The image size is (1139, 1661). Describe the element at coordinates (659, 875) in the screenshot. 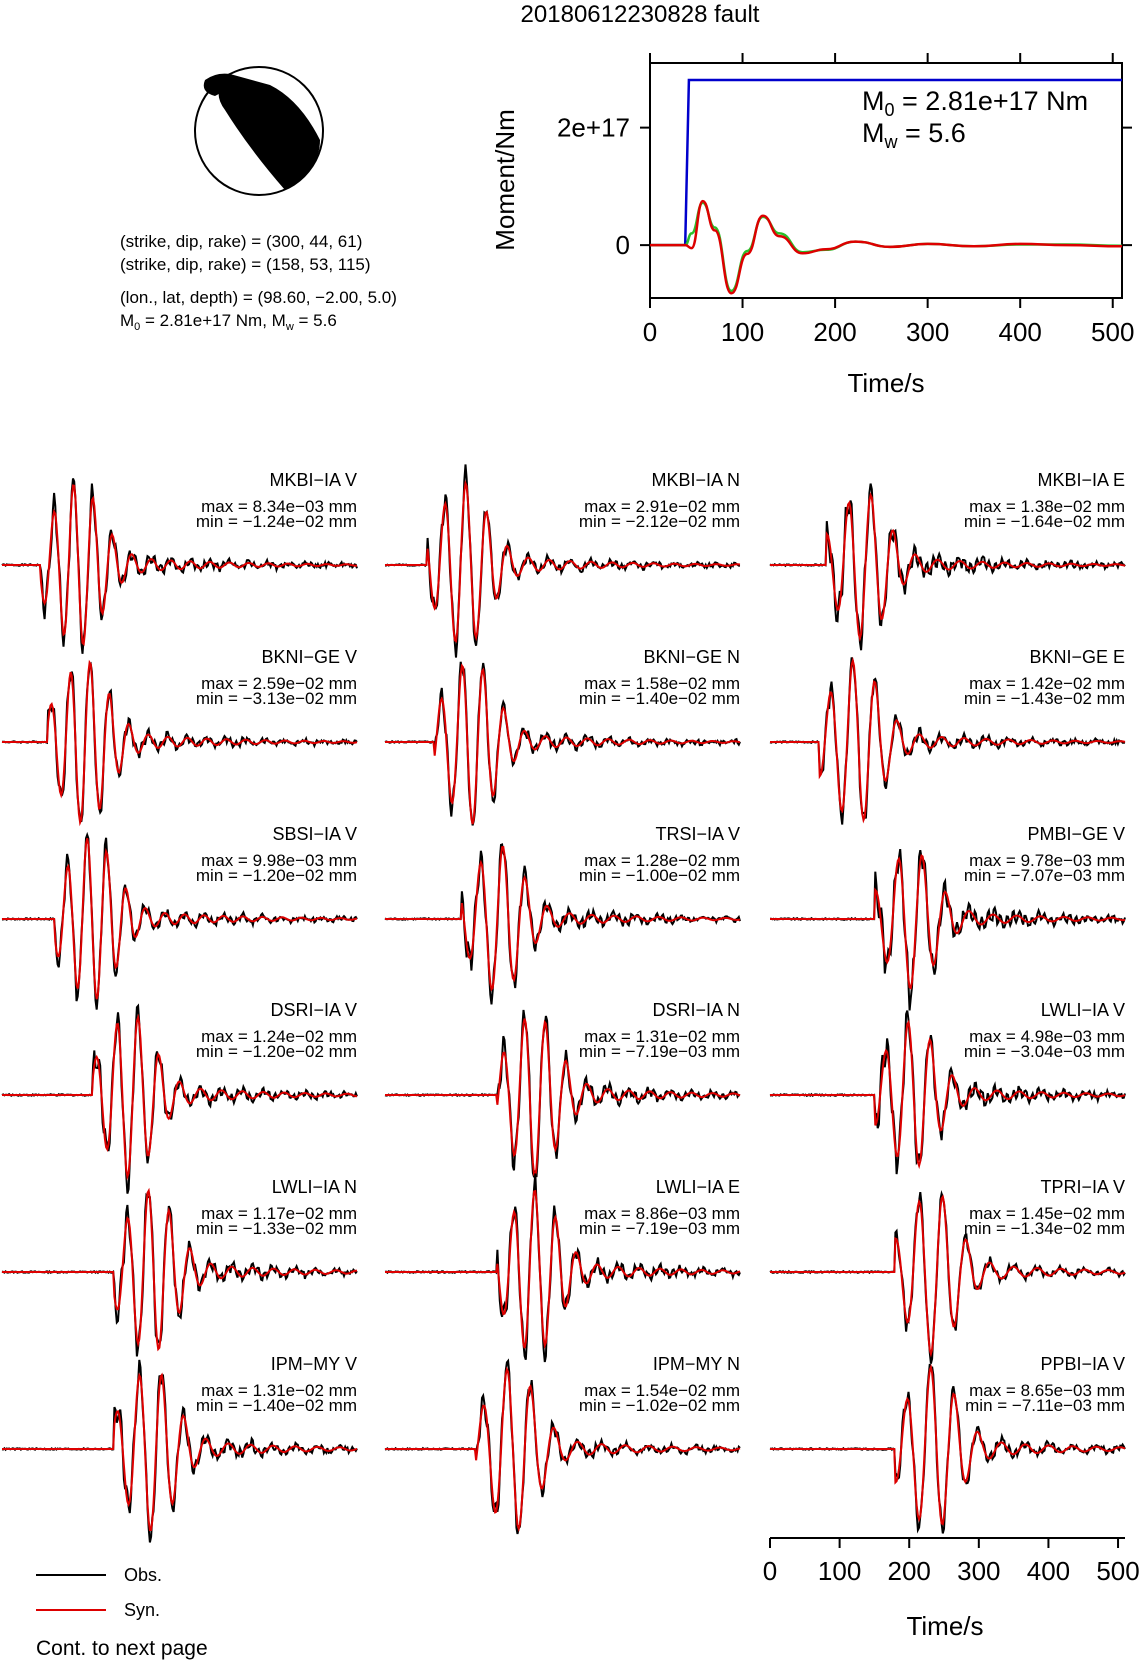

I see `min-label: min = −1.00e−02 mm` at that location.